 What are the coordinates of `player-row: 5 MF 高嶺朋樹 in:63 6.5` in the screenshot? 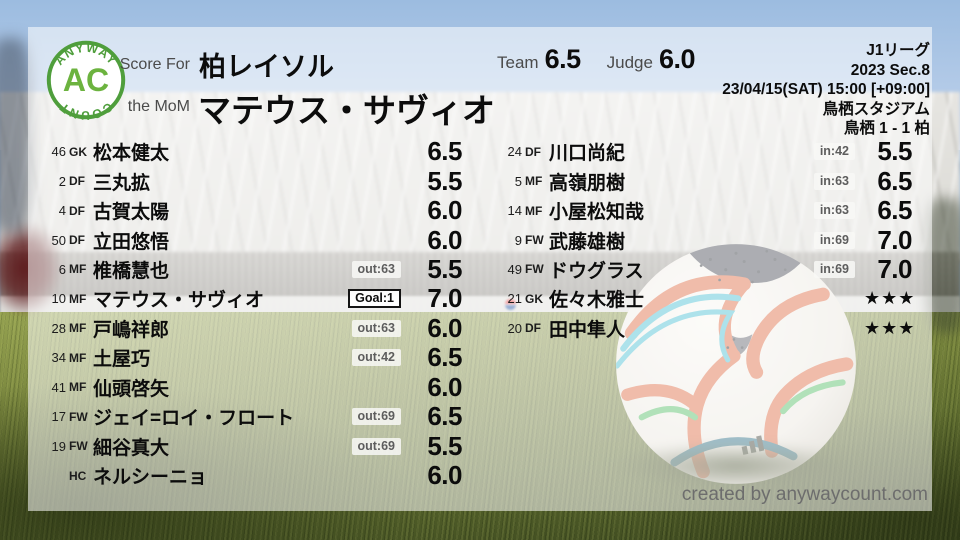 It's located at (703, 180).